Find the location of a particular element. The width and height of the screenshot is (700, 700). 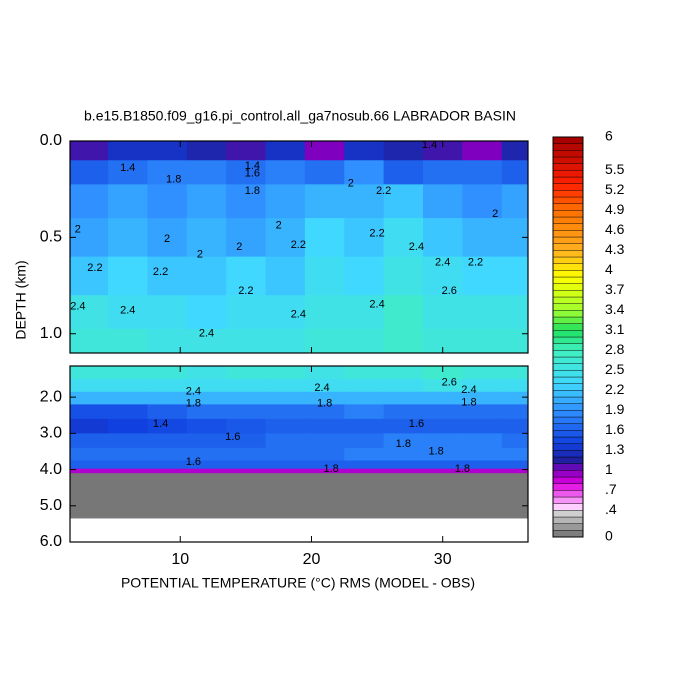

colorbar-label: 1.3 is located at coordinates (615, 449).